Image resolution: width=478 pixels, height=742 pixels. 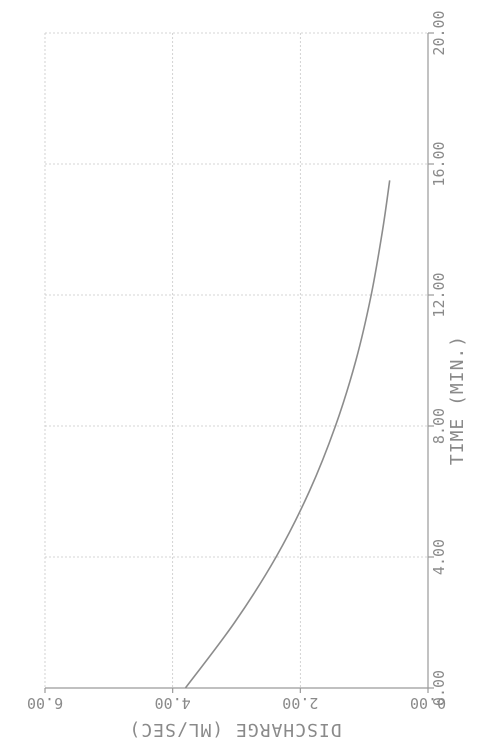 What do you see at coordinates (439, 32) in the screenshot?
I see `x-tick-label: 20.00` at bounding box center [439, 32].